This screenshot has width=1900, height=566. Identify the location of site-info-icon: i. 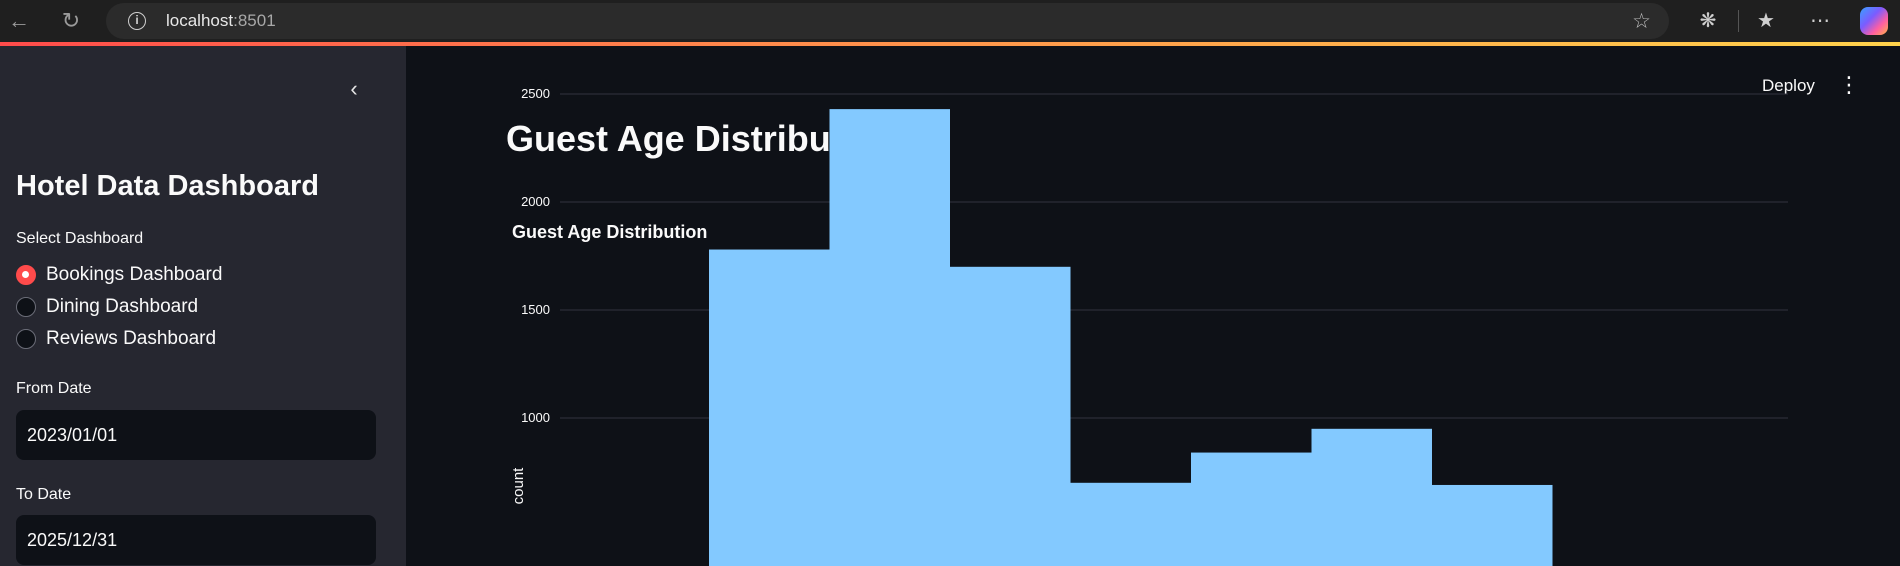
(137, 21).